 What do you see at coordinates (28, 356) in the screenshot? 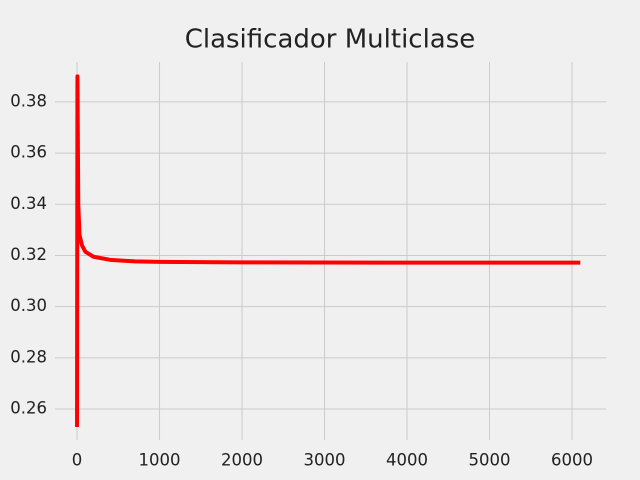
I see `y-tick-label: 0.28` at bounding box center [28, 356].